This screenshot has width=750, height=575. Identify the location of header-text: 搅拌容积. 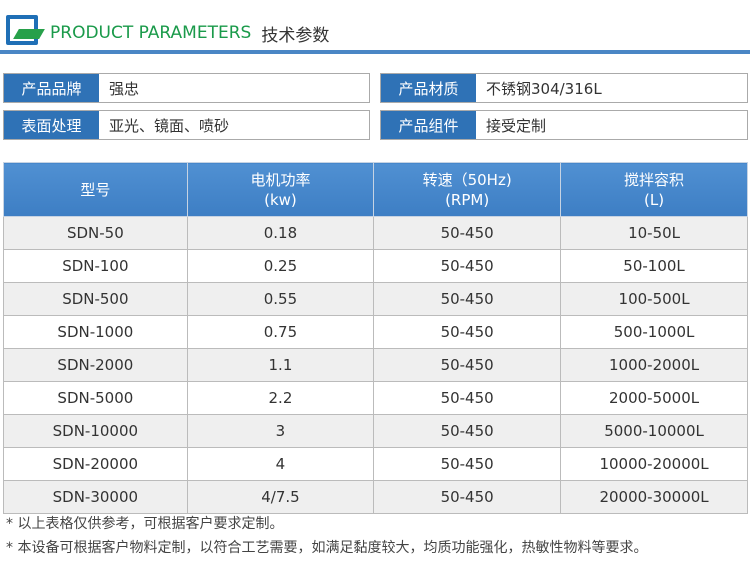
(654, 179).